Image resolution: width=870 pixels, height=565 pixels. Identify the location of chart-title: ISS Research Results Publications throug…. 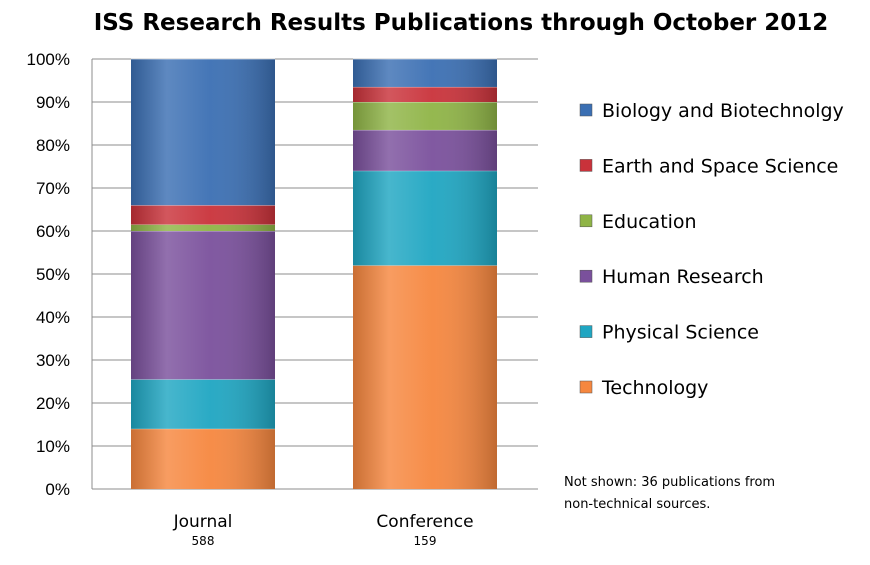
(461, 23).